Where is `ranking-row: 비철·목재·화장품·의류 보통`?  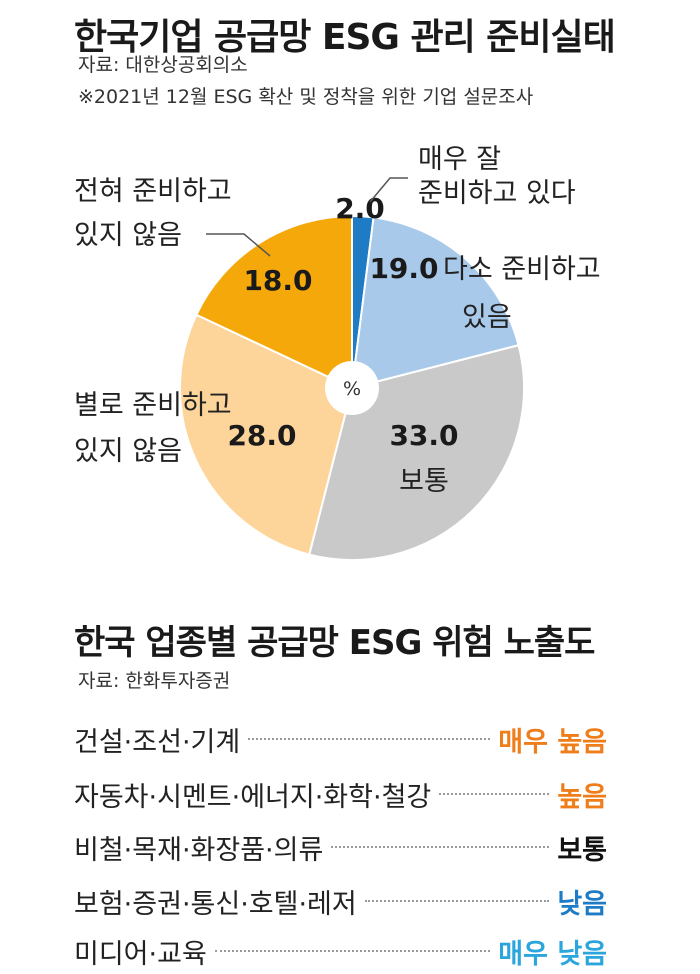
ranking-row: 비철·목재·화장품·의류 보통 is located at coordinates (340, 847).